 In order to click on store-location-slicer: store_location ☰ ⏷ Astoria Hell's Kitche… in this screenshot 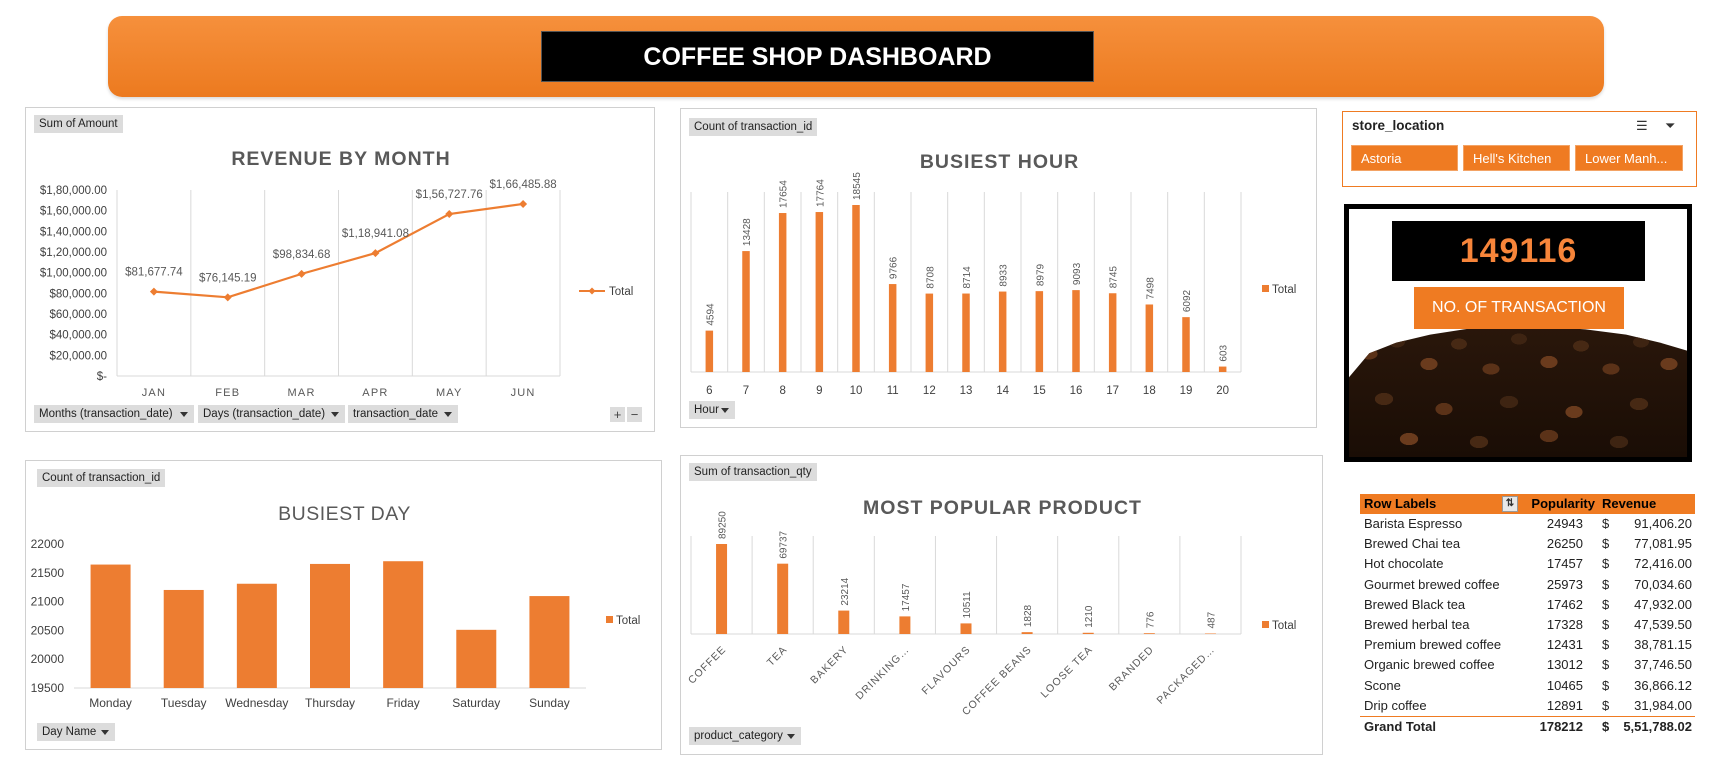, I will do `click(1519, 149)`.